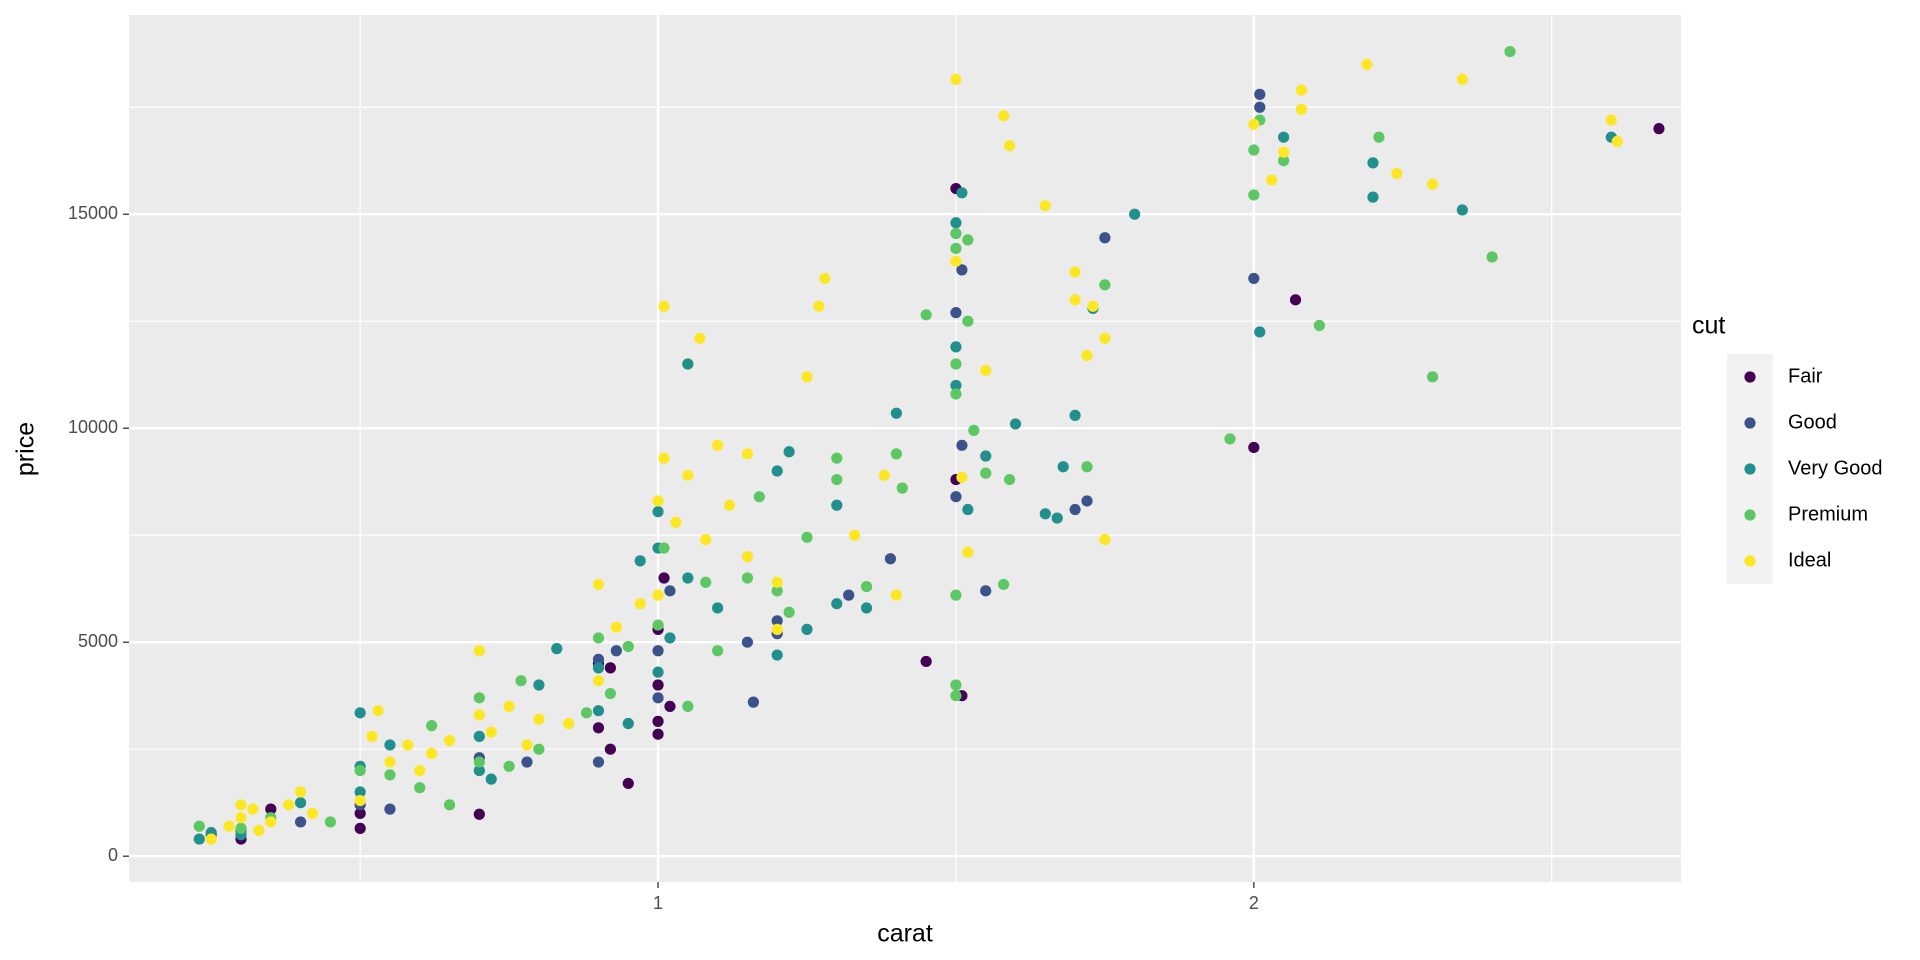 The image size is (1920, 960). I want to click on y-tick-label: 5000, so click(98, 641).